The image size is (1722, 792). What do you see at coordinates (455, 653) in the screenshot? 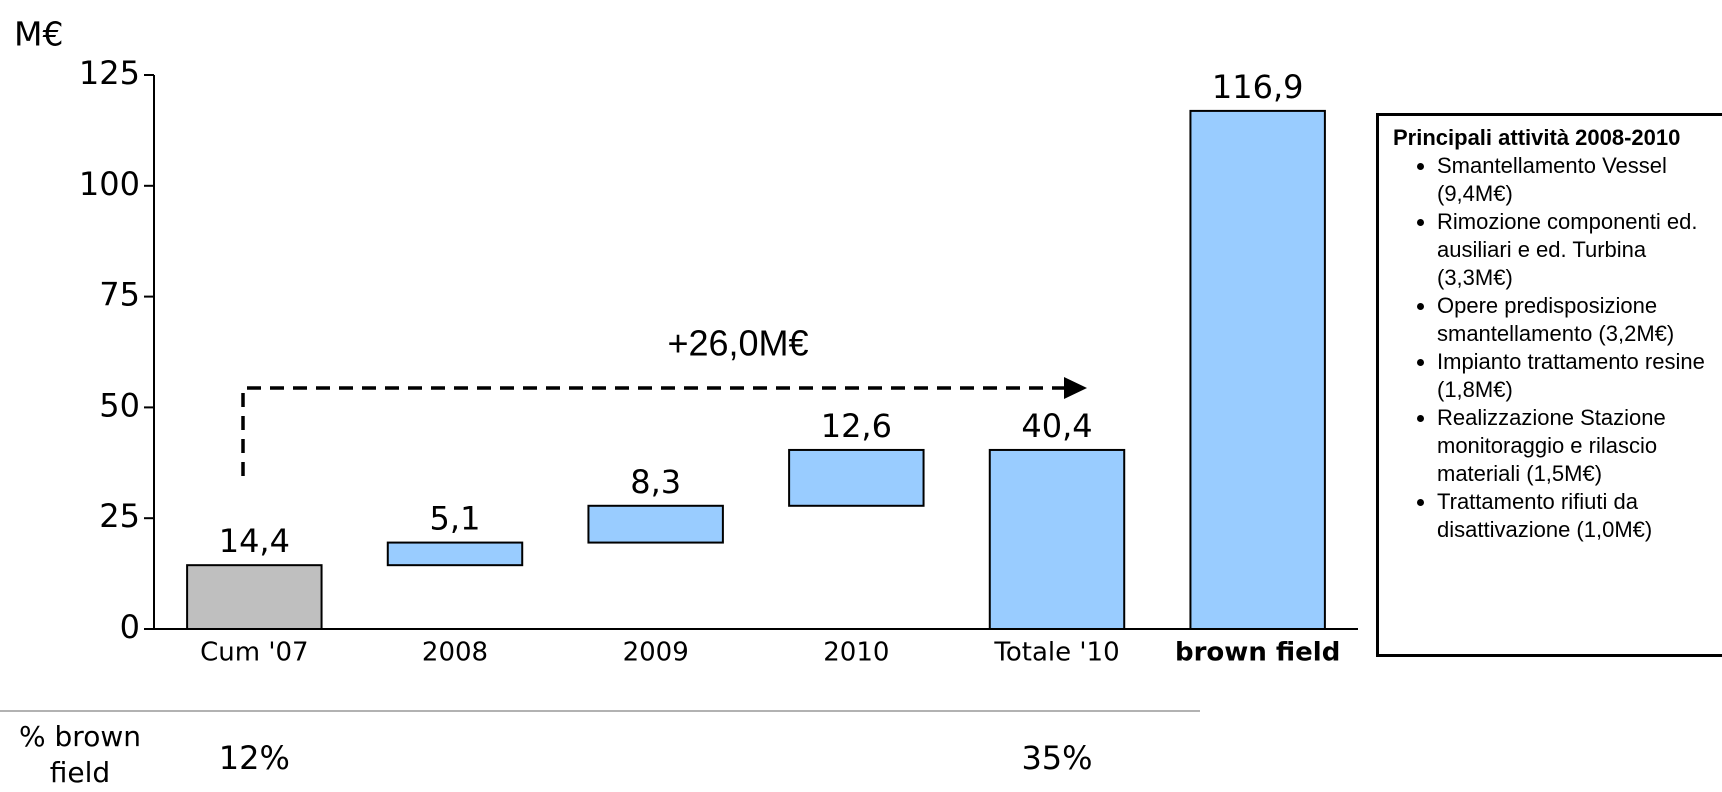
I see `x-tick-label: 2008` at bounding box center [455, 653].